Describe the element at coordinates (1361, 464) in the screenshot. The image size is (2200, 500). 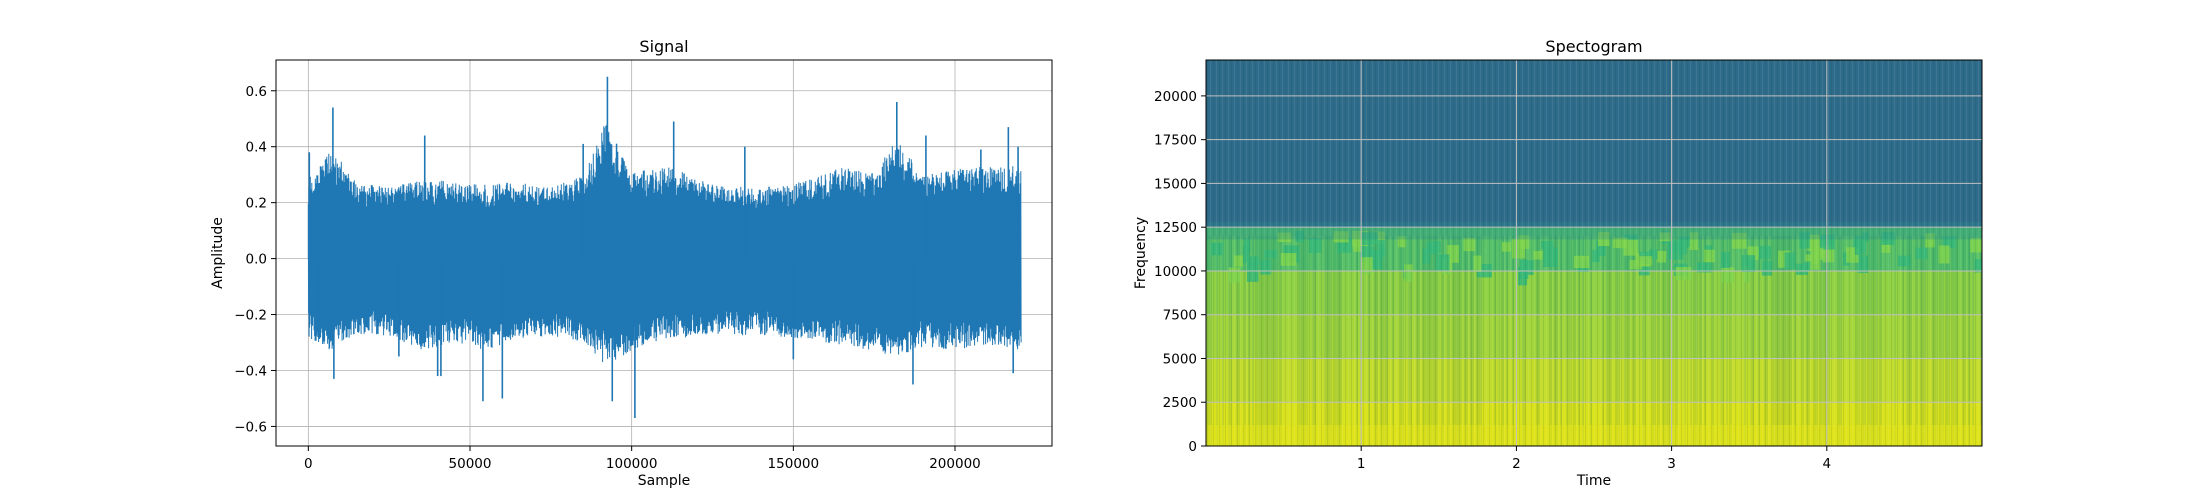
I see `spectrogram-x-tick-label: 1` at that location.